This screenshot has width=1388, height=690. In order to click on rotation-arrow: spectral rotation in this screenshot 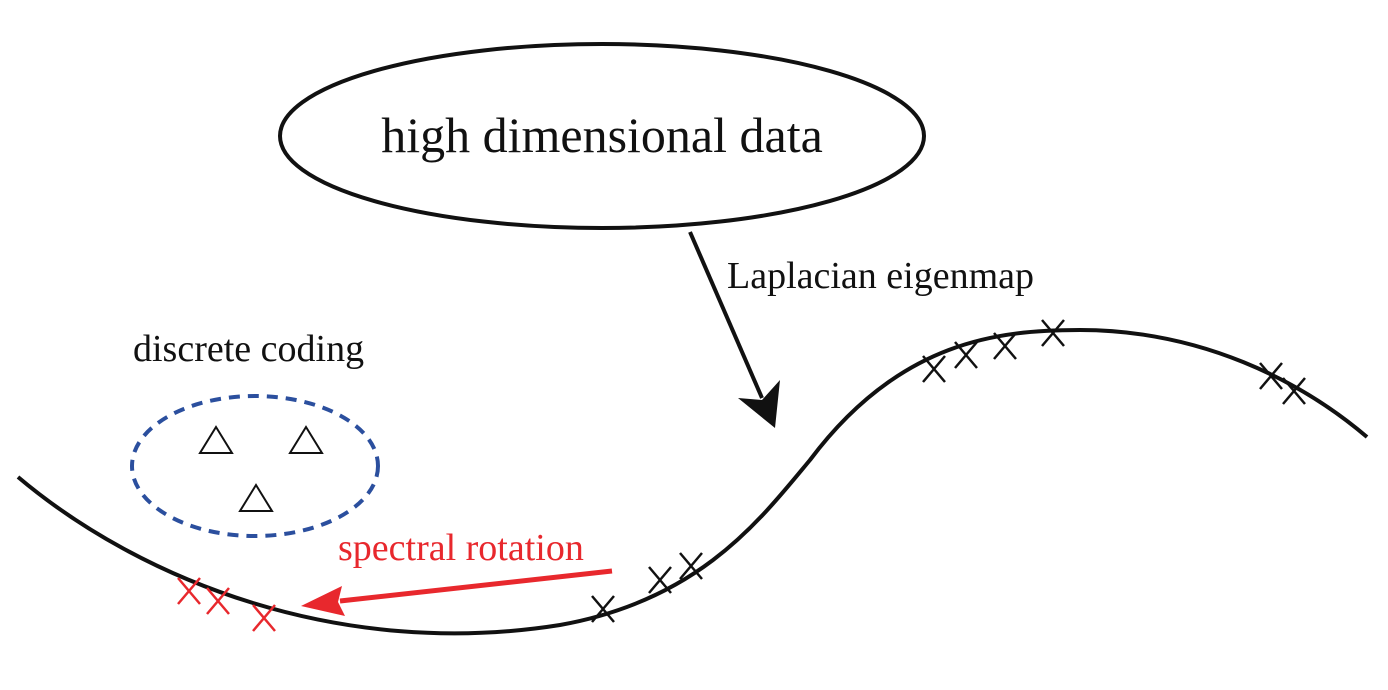, I will do `click(457, 571)`.